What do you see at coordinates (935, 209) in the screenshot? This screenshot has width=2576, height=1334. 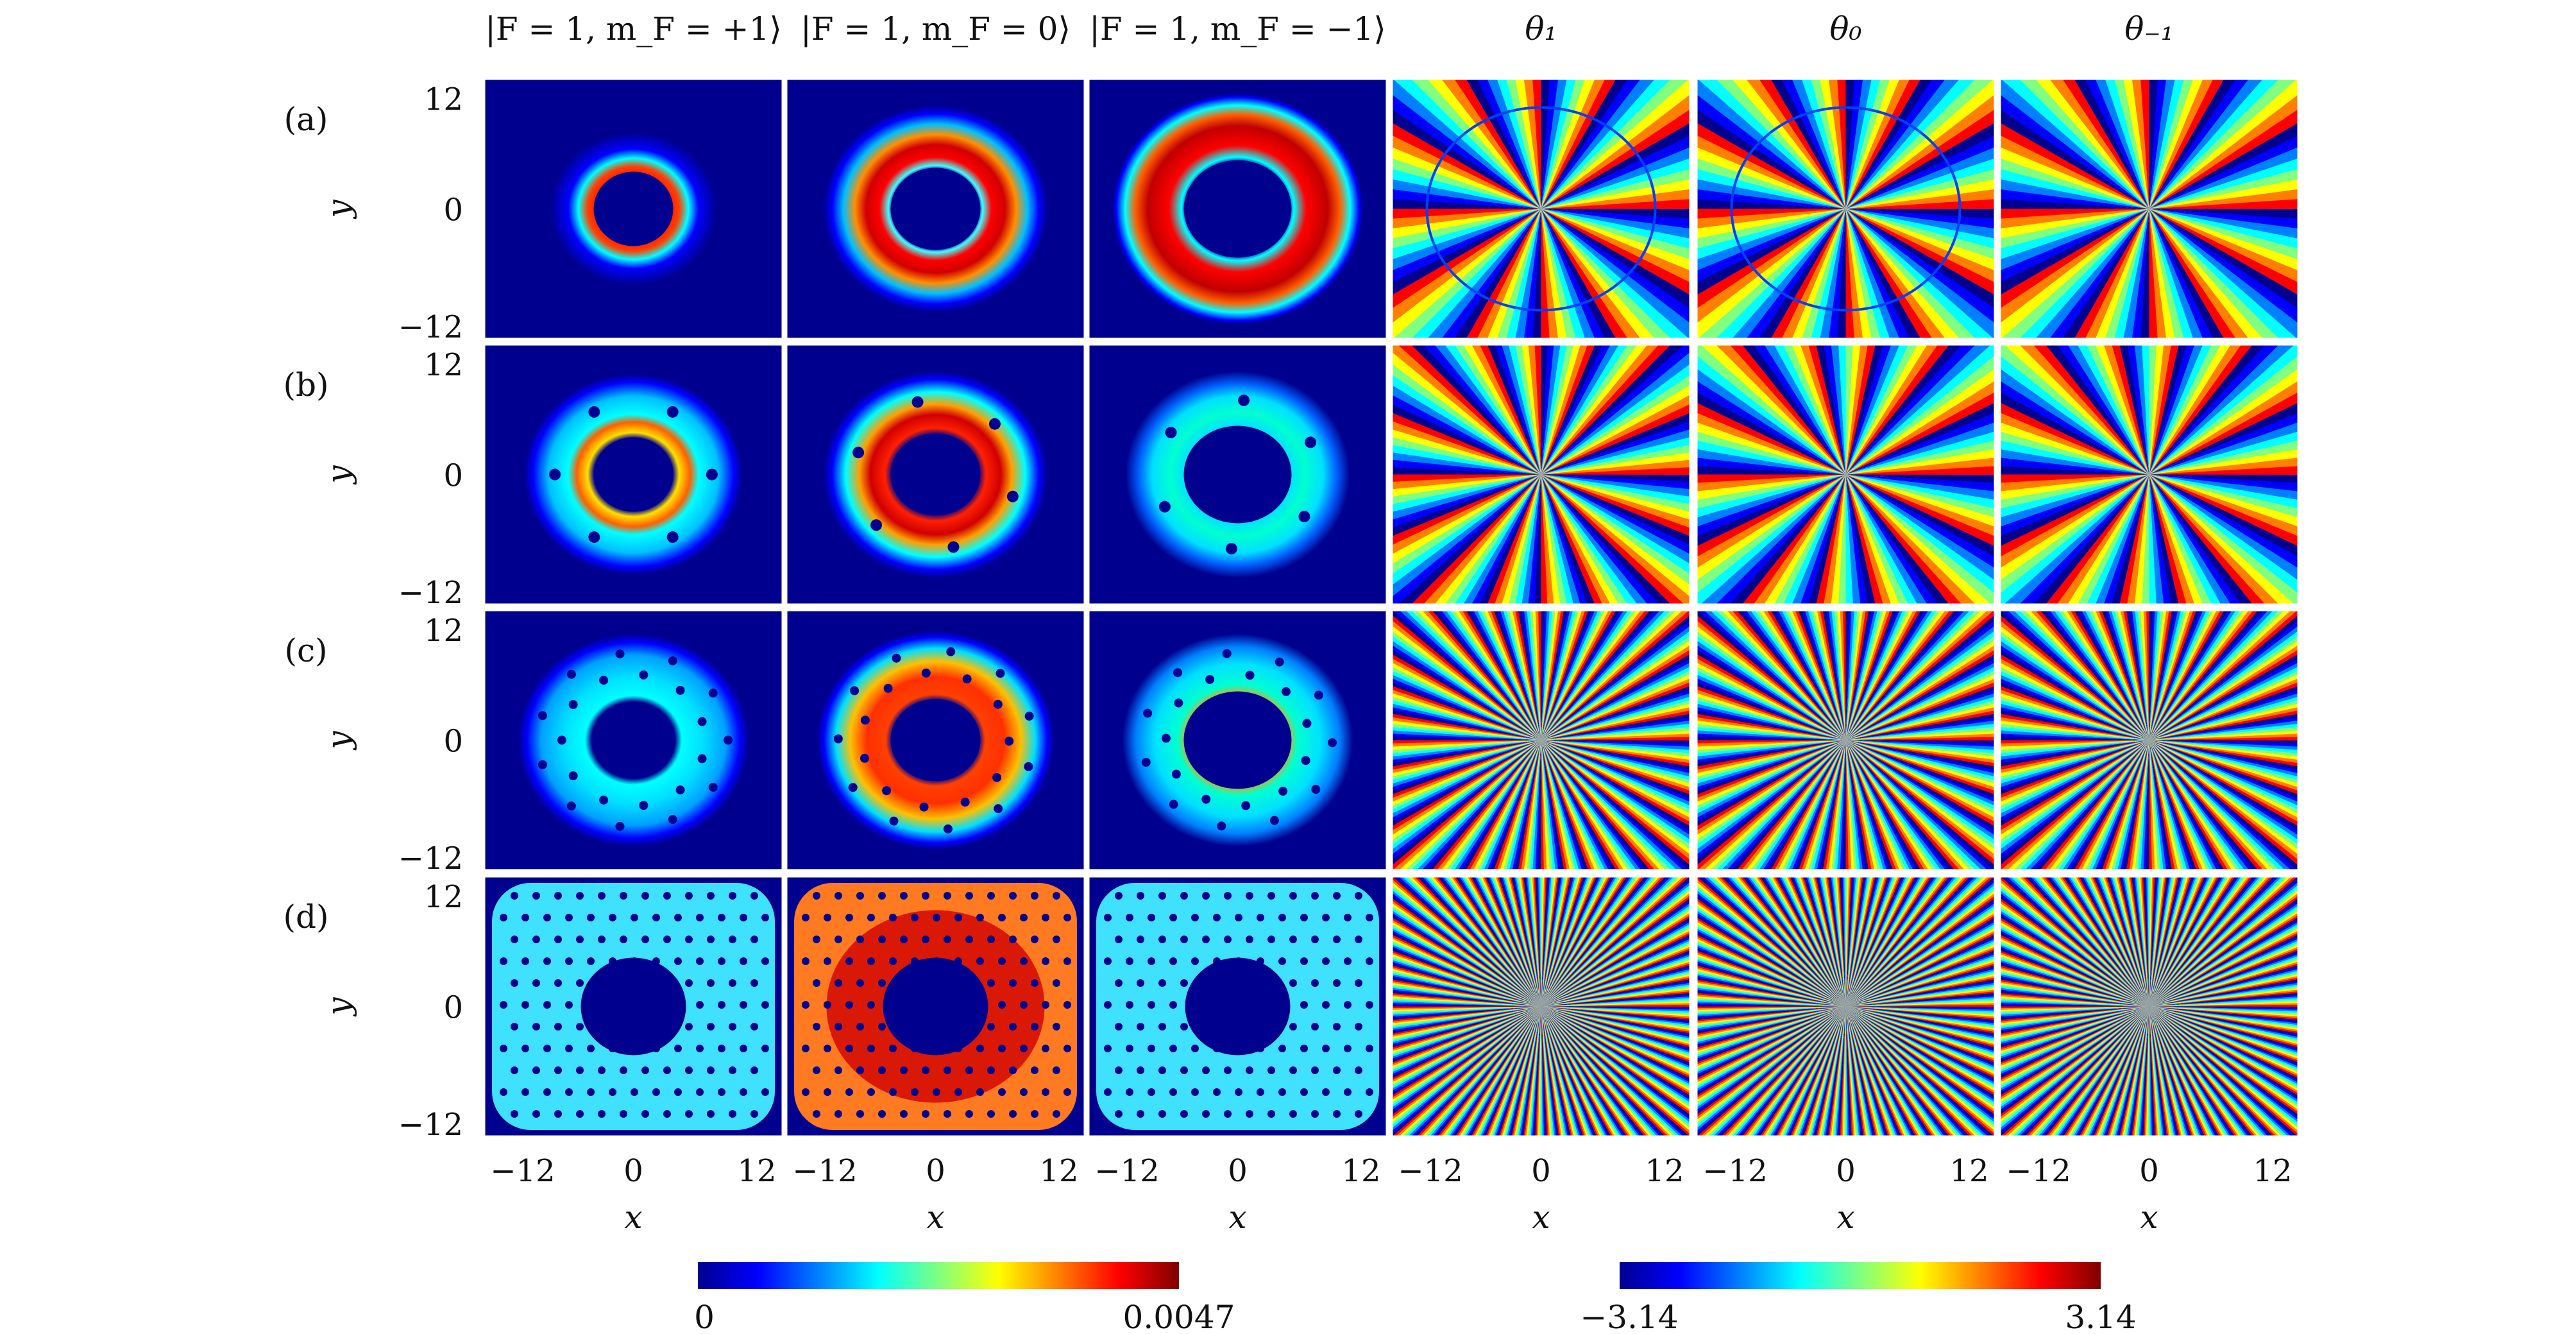 I see `panel-border` at bounding box center [935, 209].